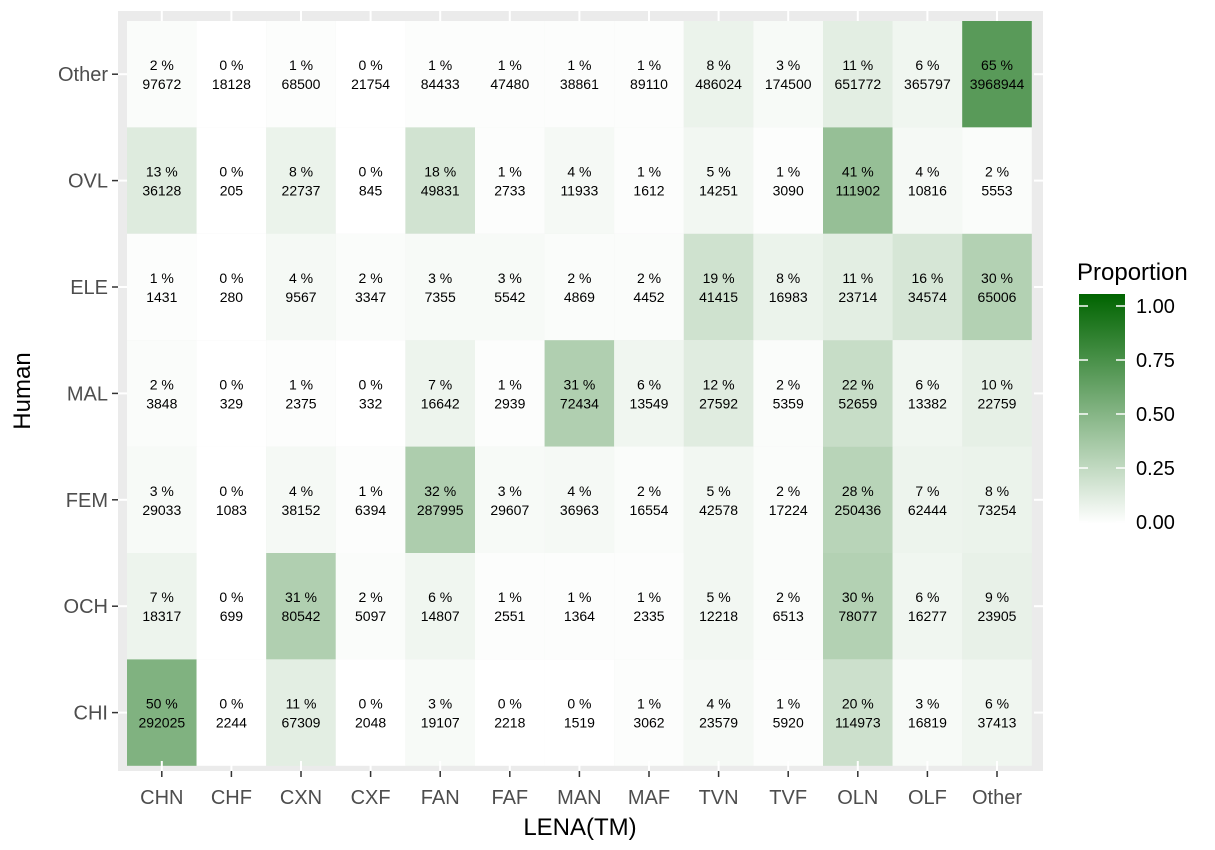 Image resolution: width=1215 pixels, height=850 pixels. Describe the element at coordinates (231, 287) in the screenshot. I see `heatmap-cell-ele-chf` at that location.